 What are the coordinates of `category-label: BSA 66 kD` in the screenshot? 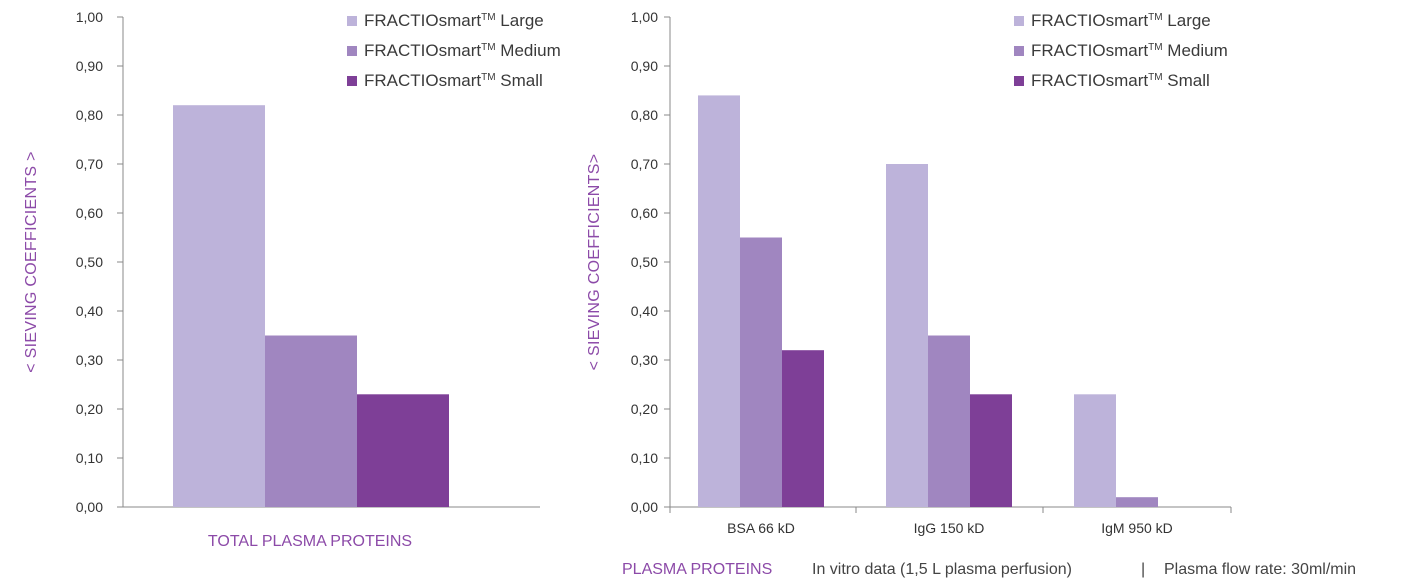 It's located at (761, 528).